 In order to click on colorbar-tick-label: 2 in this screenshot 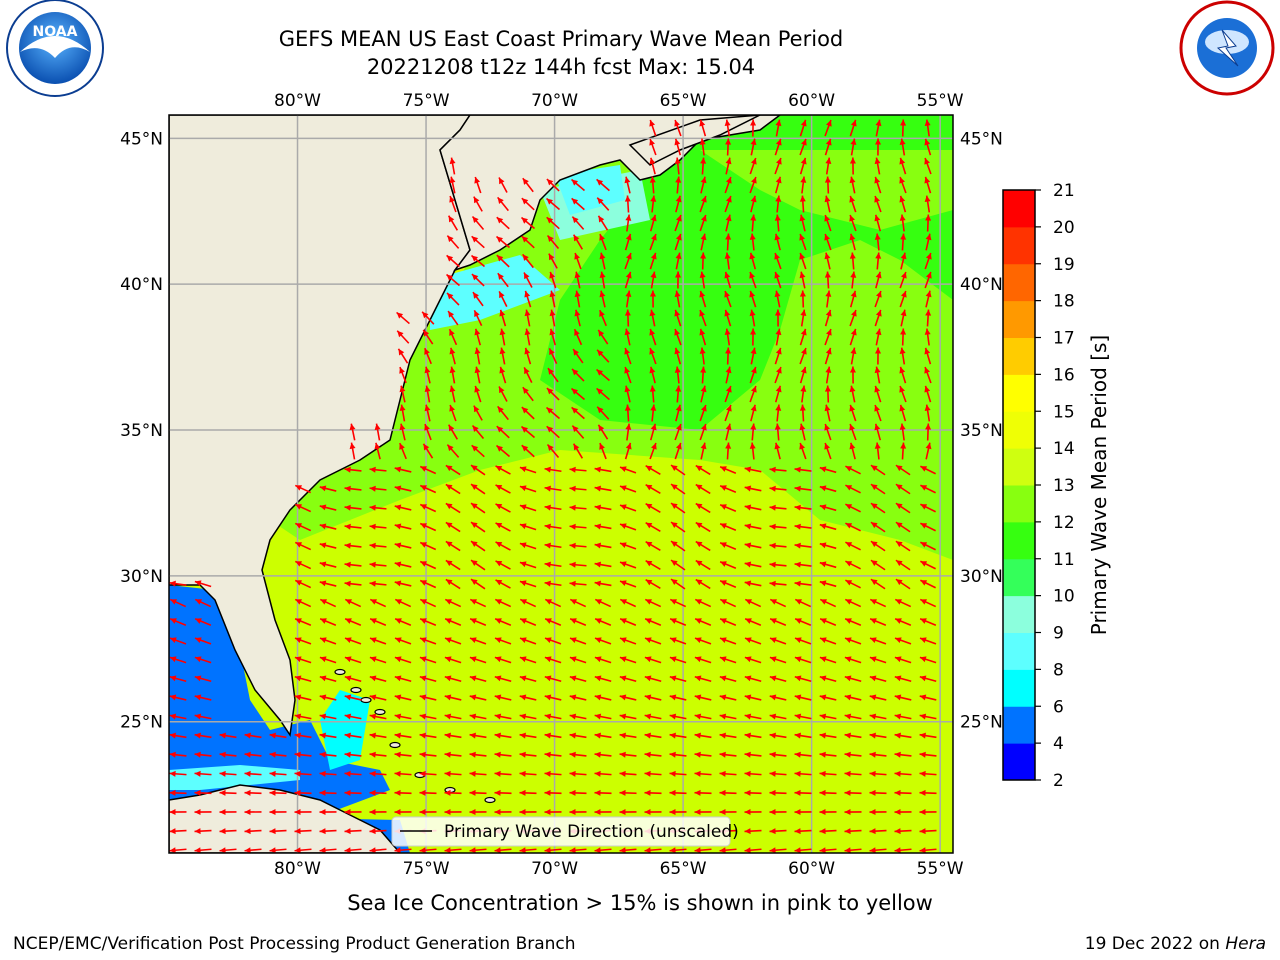, I will do `click(1058, 781)`.